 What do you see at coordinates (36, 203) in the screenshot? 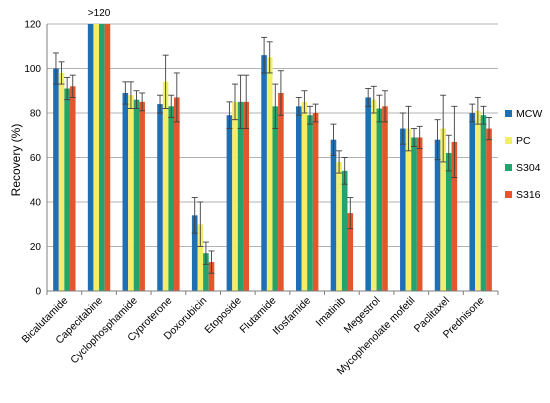
I see `y-tick-label: 40` at bounding box center [36, 203].